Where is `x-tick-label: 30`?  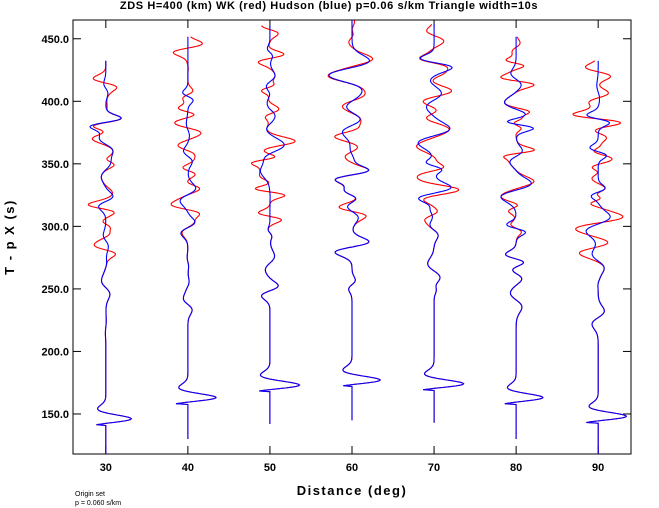
x-tick-label: 30 is located at coordinates (106, 468).